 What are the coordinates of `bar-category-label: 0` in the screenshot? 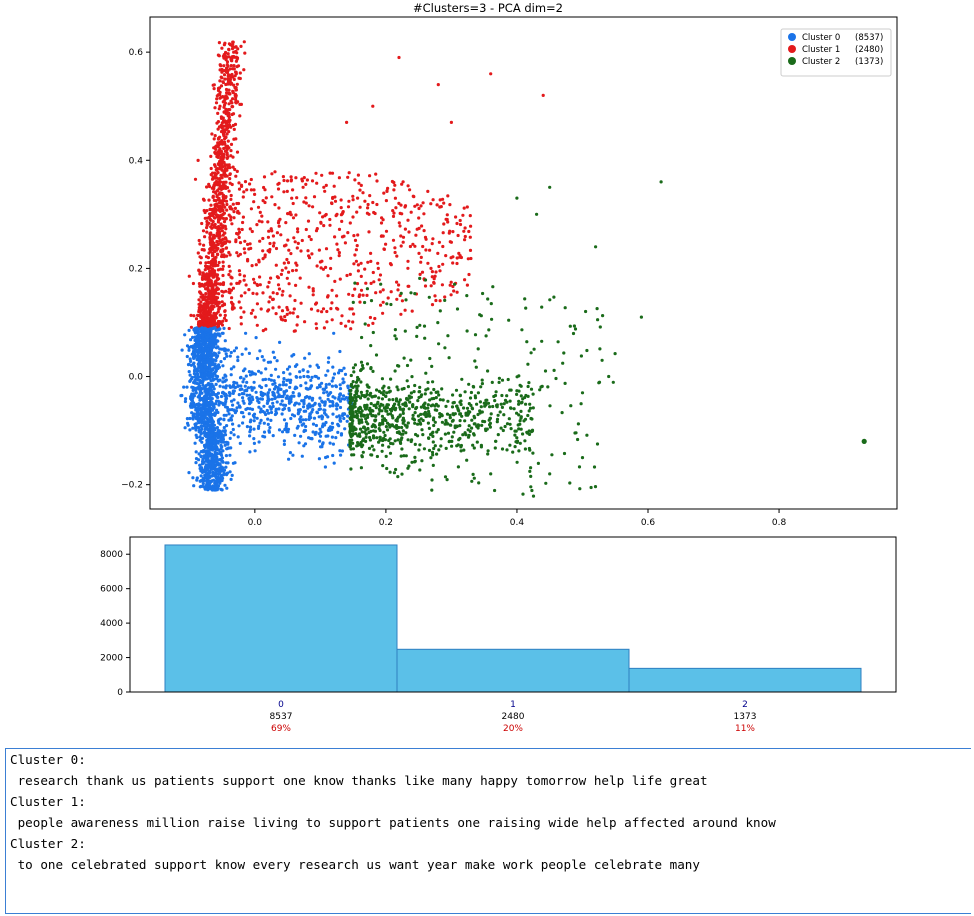 It's located at (281, 705).